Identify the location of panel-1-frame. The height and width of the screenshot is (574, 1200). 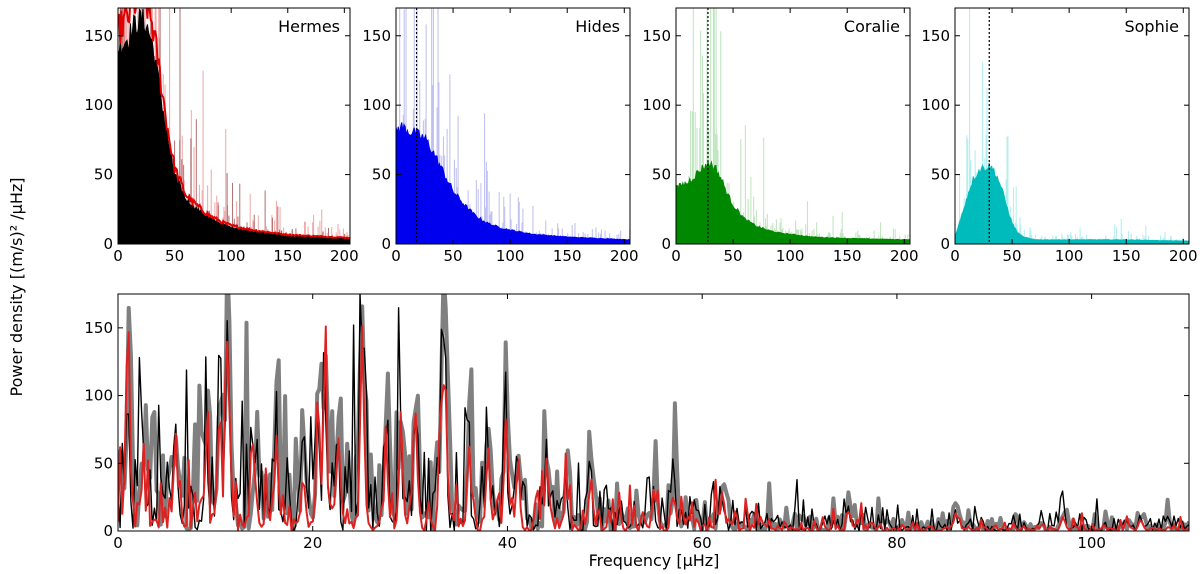
(513, 126).